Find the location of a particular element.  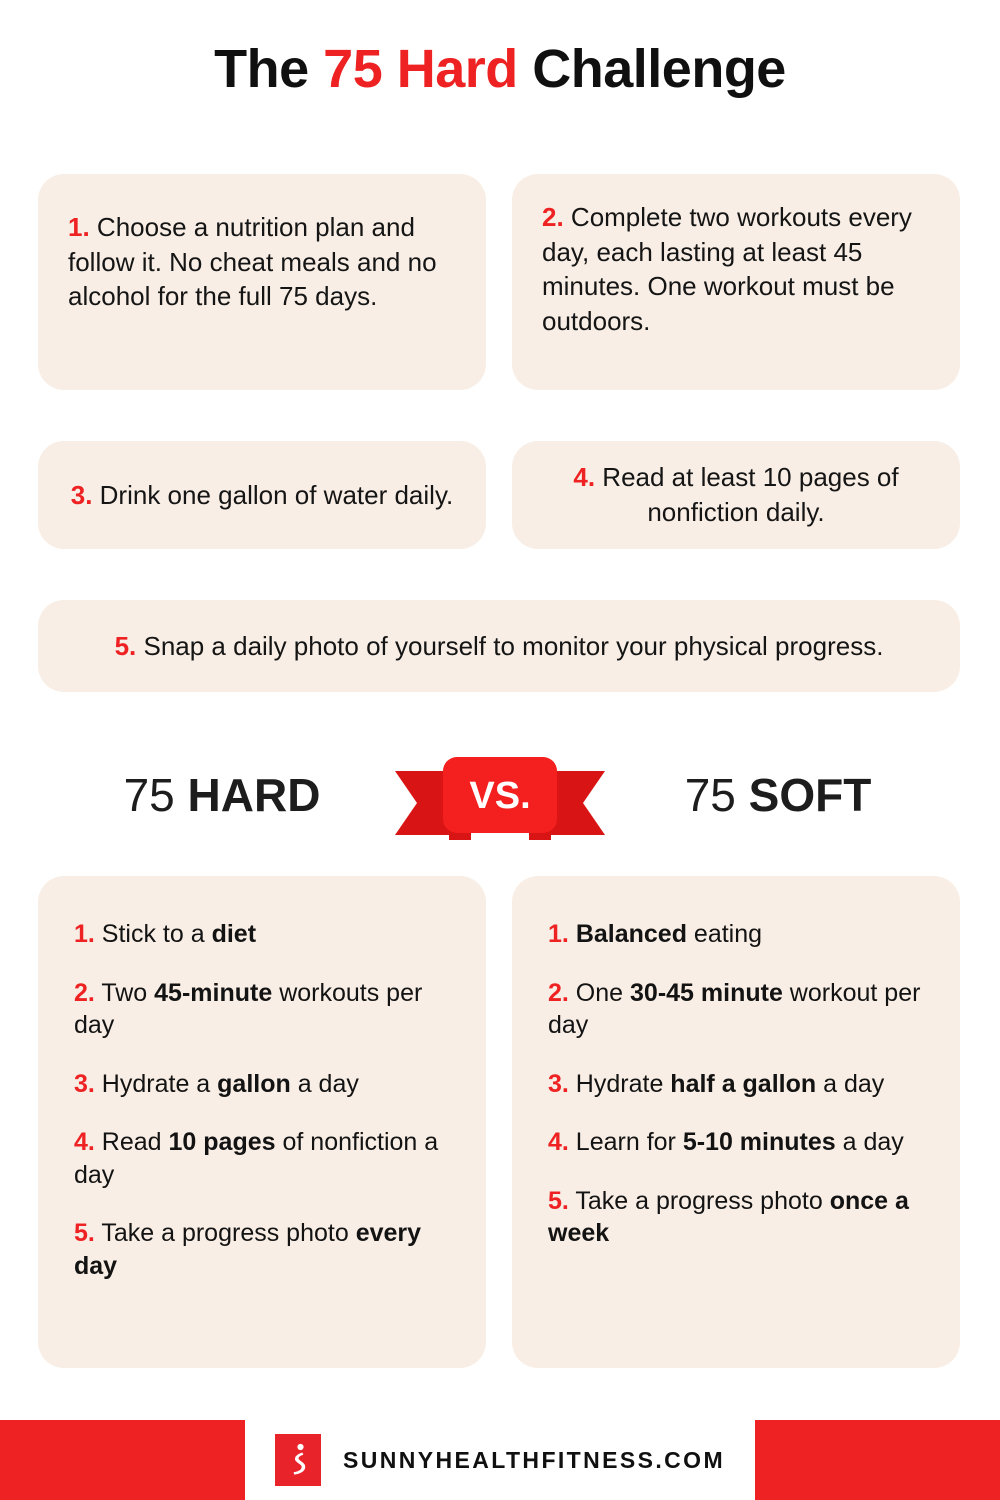

sunny-health-logo-icon is located at coordinates (297, 1460).